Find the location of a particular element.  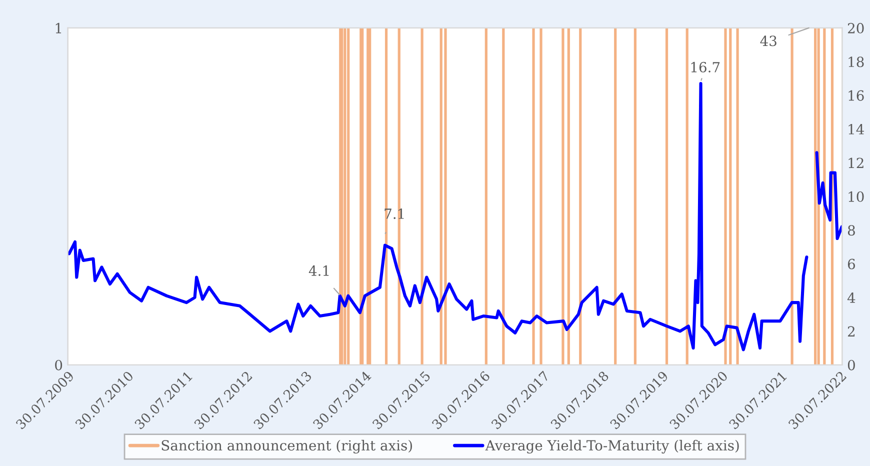

y2-tick-label: 20 is located at coordinates (856, 28).